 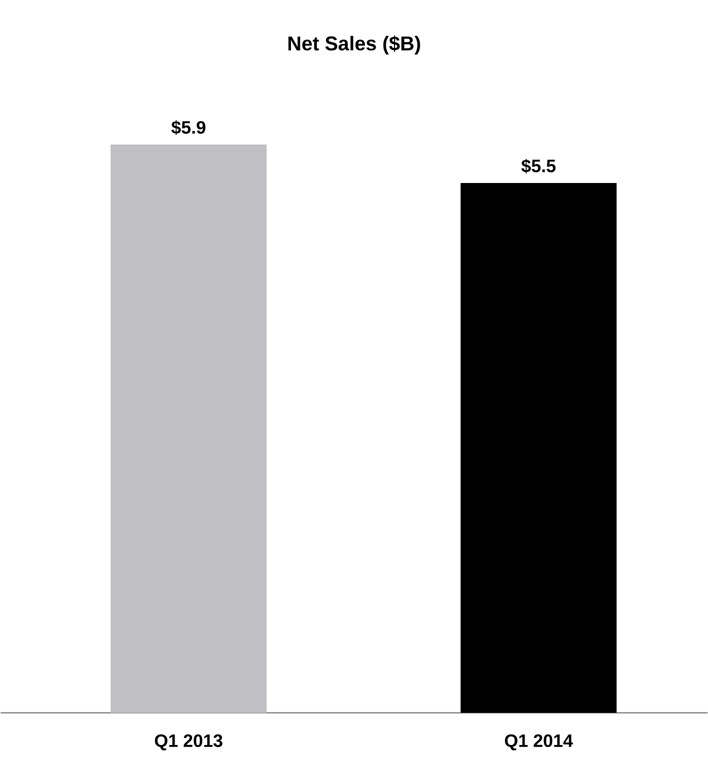 What do you see at coordinates (538, 742) in the screenshot?
I see `x-tick-label: Q1 2014` at bounding box center [538, 742].